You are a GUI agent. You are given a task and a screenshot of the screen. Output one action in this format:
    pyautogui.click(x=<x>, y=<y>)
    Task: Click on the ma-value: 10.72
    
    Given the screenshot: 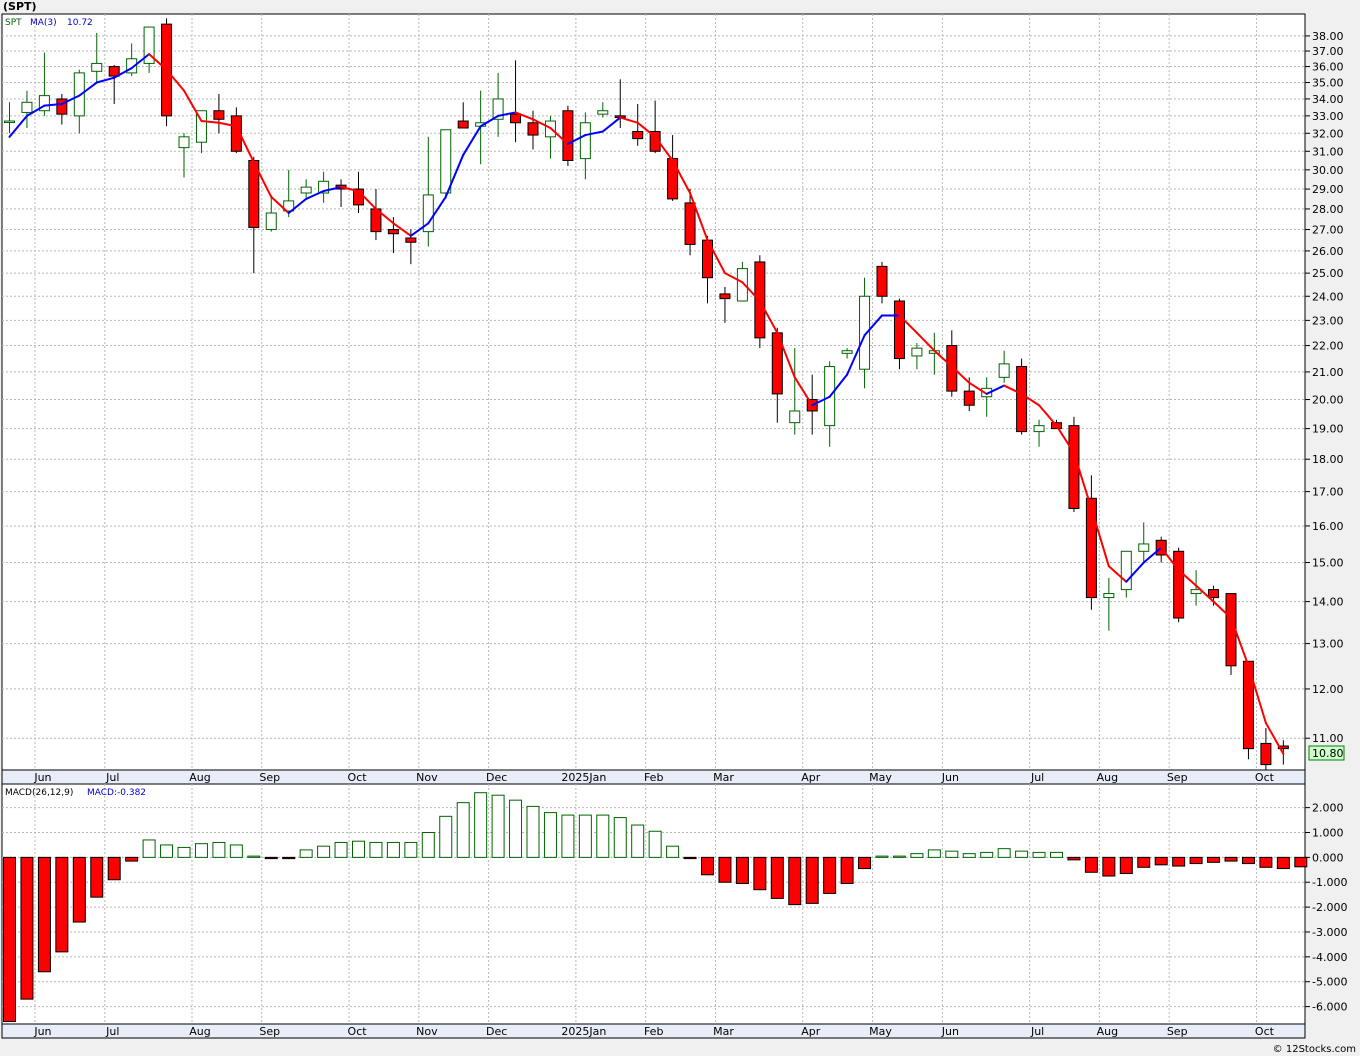 What is the action you would take?
    pyautogui.click(x=80, y=23)
    